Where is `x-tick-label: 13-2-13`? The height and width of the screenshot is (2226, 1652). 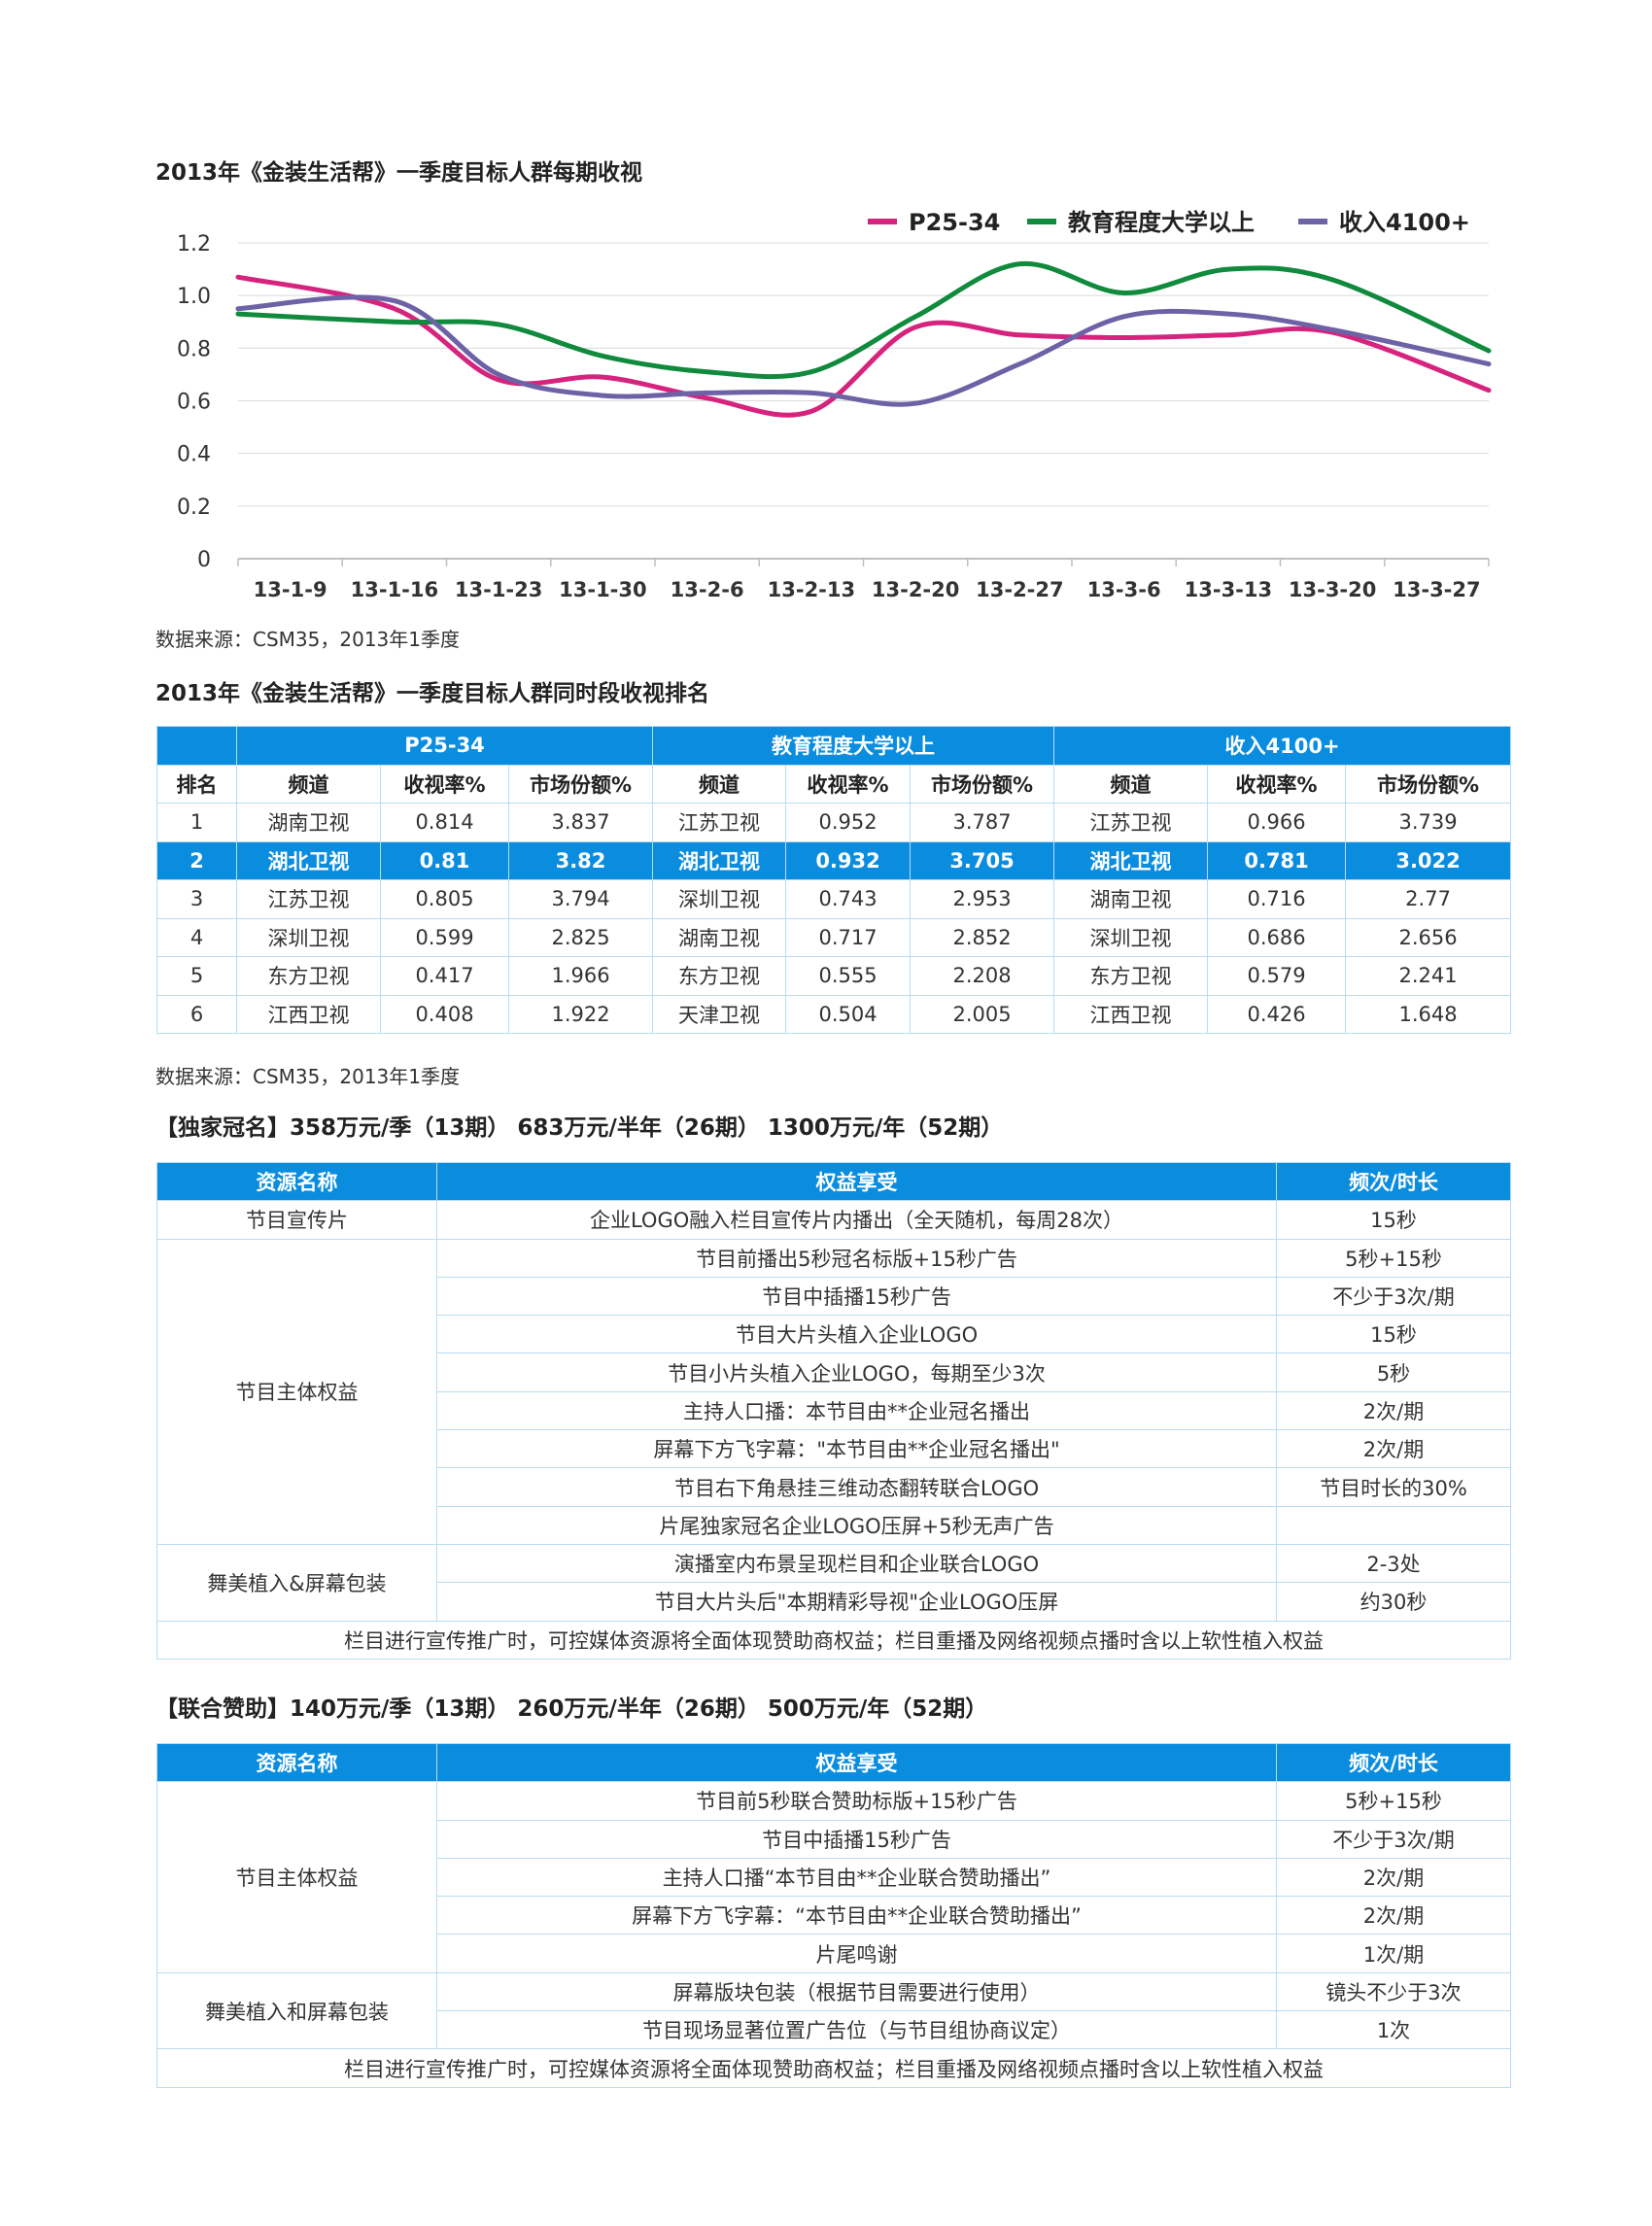
x-tick-label: 13-2-13 is located at coordinates (812, 589).